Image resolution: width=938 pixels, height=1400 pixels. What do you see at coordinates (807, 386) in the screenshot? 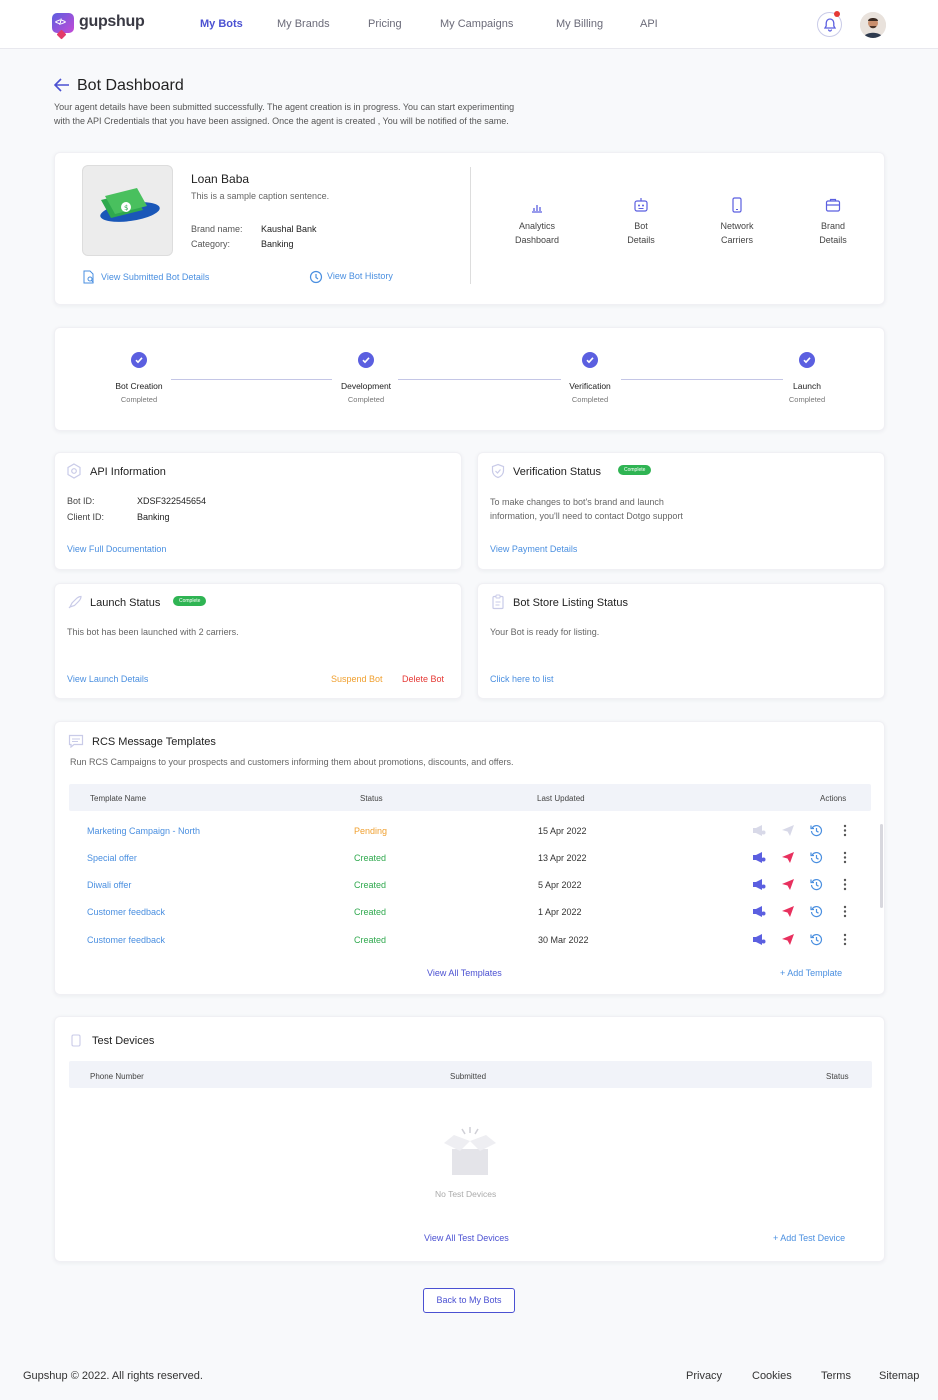
I see `step-title: Launch` at bounding box center [807, 386].